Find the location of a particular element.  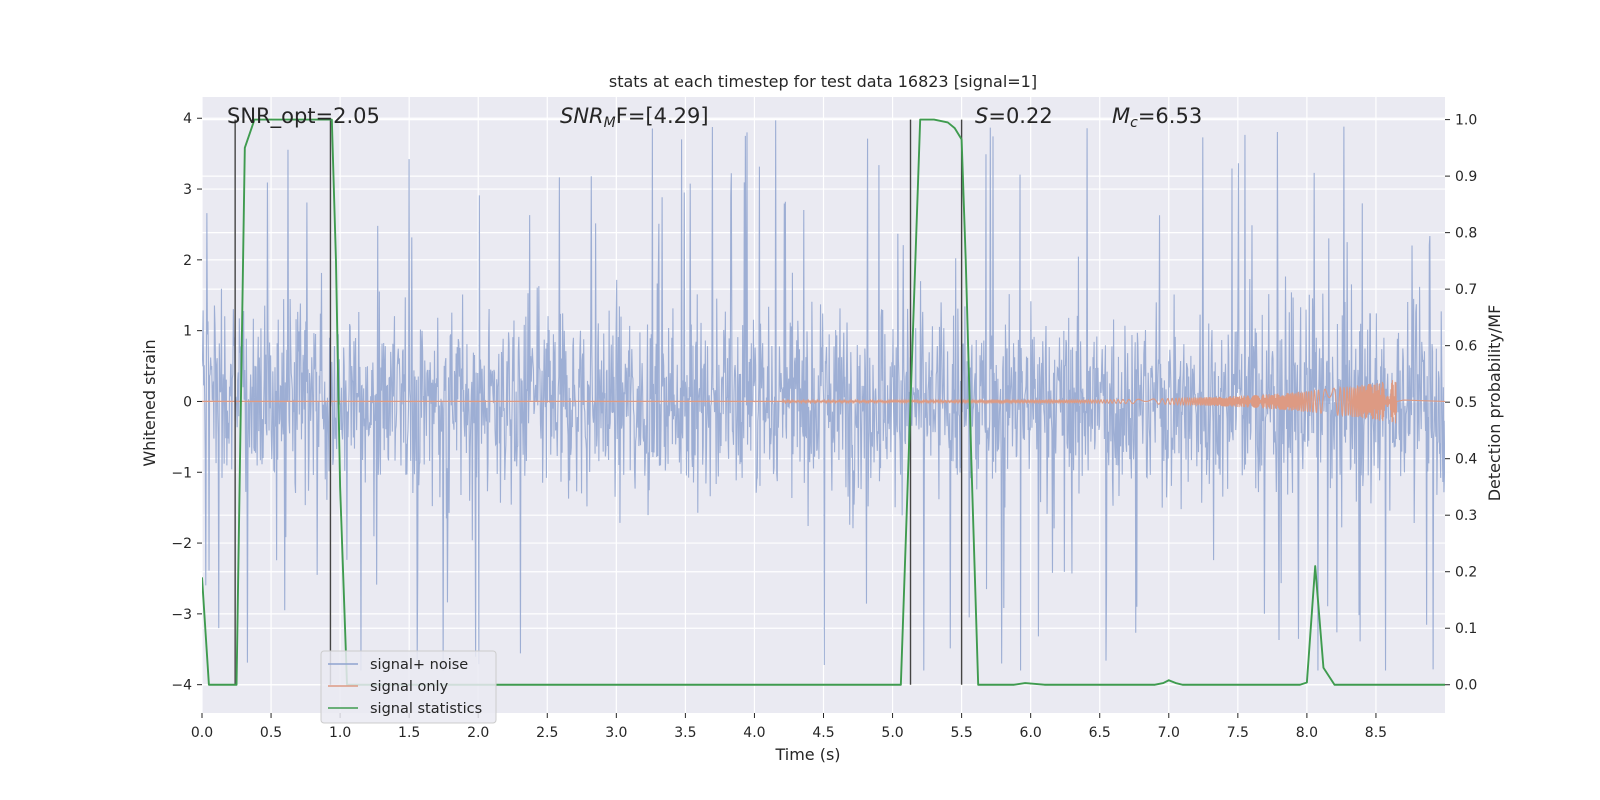

y-tick-label: −3 is located at coordinates (181, 615).